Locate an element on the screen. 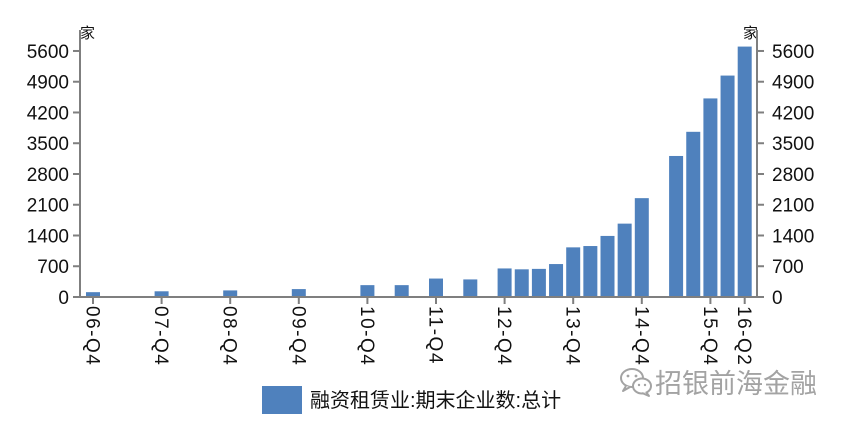 This screenshot has width=848, height=426. bar-15-Q3 is located at coordinates (693, 214).